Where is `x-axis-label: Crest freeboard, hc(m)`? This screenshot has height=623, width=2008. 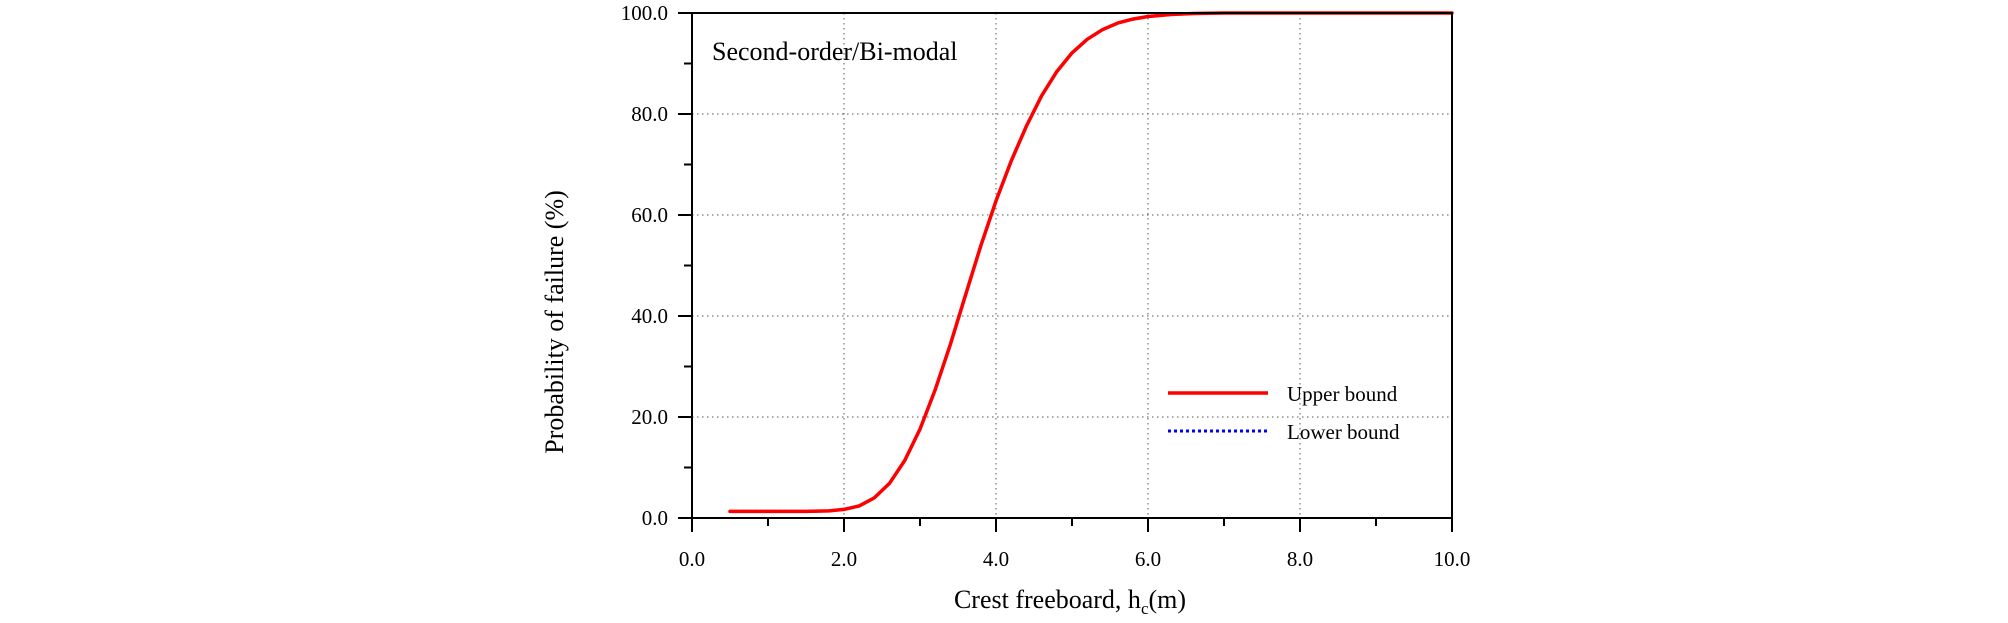 x-axis-label: Crest freeboard, hc(m) is located at coordinates (1070, 601).